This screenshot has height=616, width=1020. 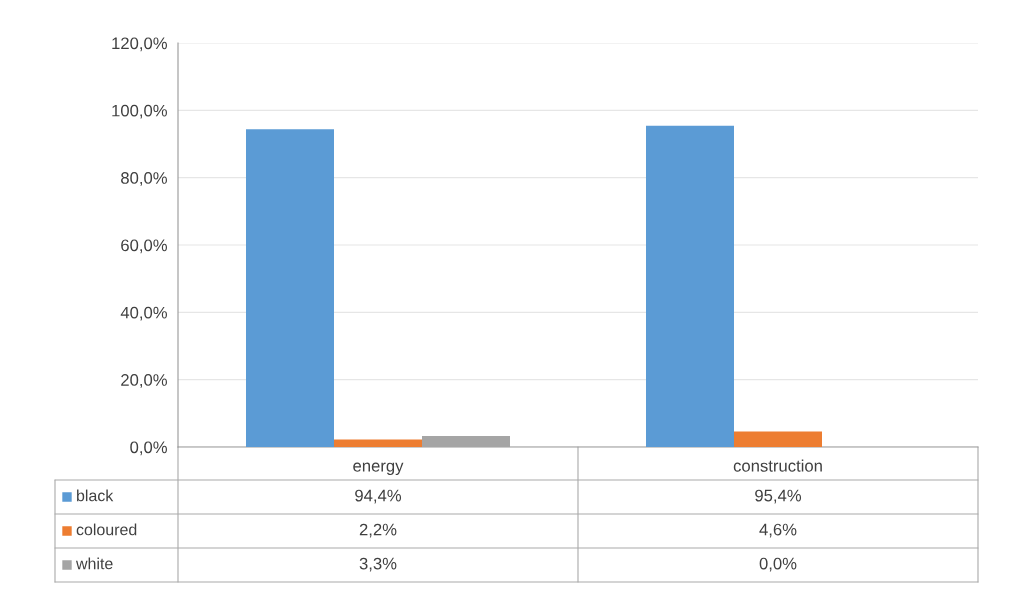 What do you see at coordinates (378, 496) in the screenshot?
I see `data-label: 94,4%` at bounding box center [378, 496].